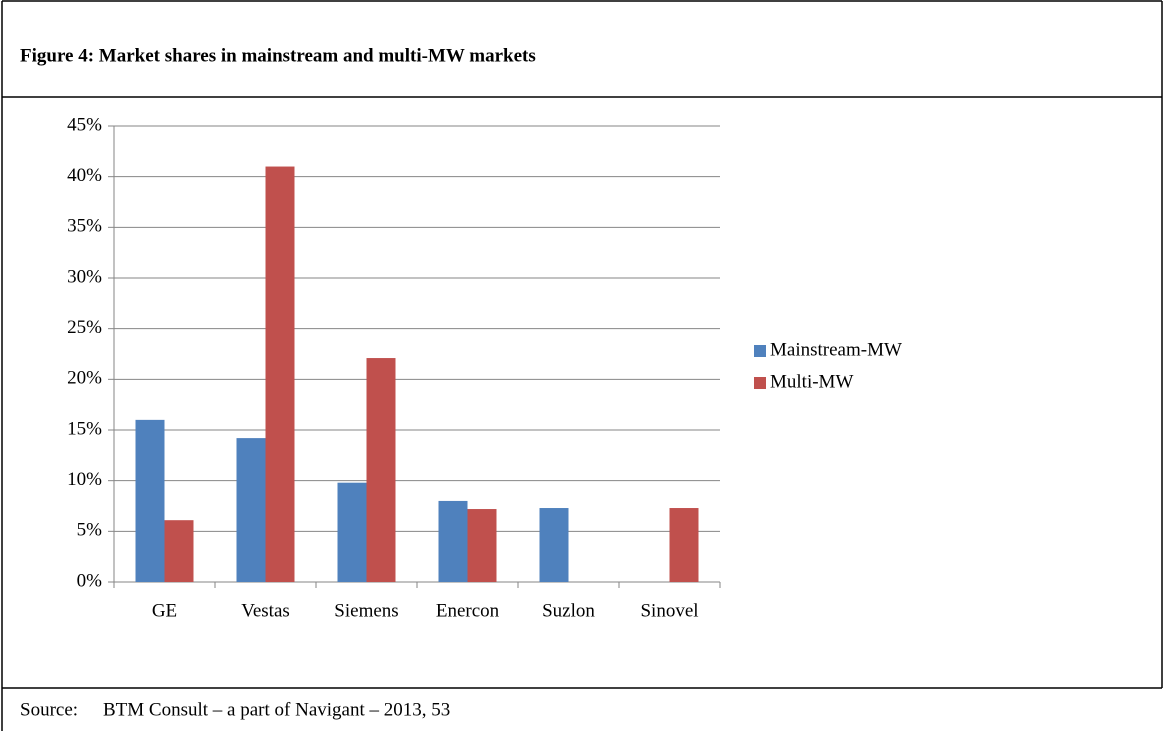  I want to click on legend-label: Multi-MW, so click(811, 381).